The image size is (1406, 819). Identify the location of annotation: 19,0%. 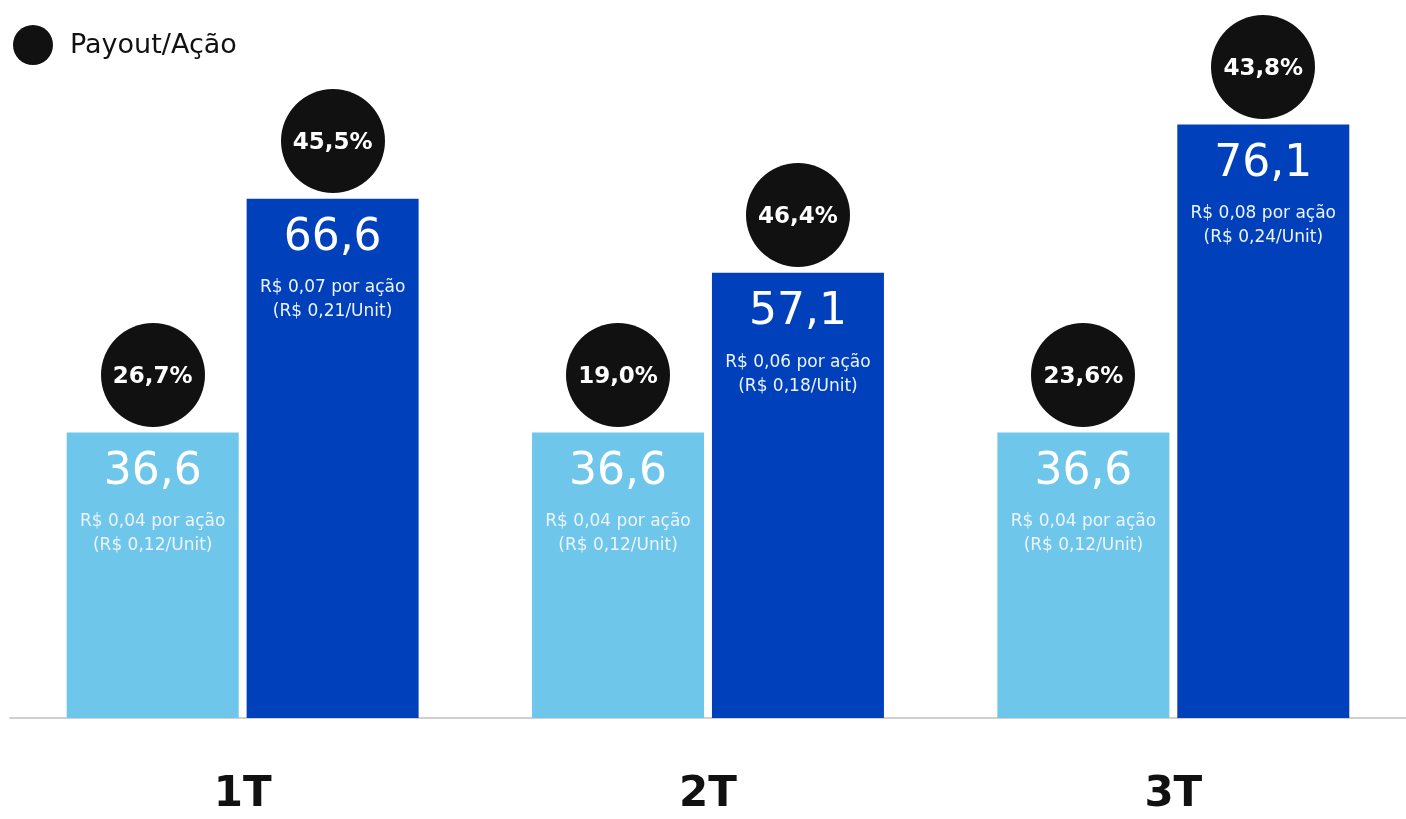
(618, 374).